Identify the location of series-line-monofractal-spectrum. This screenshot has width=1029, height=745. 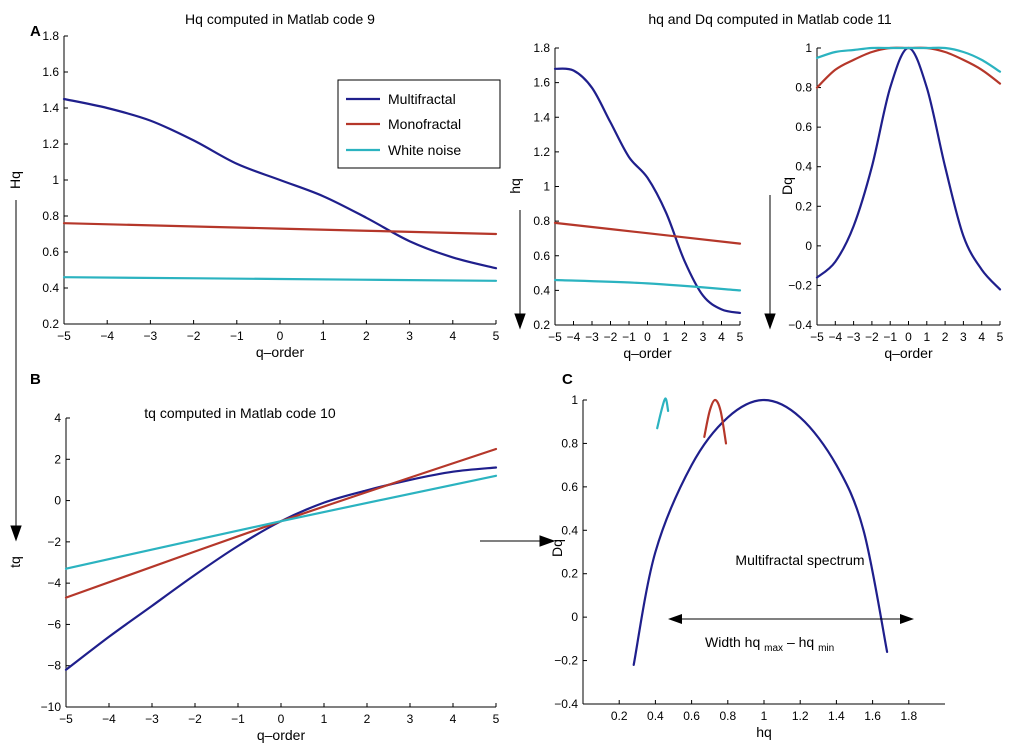
(715, 421).